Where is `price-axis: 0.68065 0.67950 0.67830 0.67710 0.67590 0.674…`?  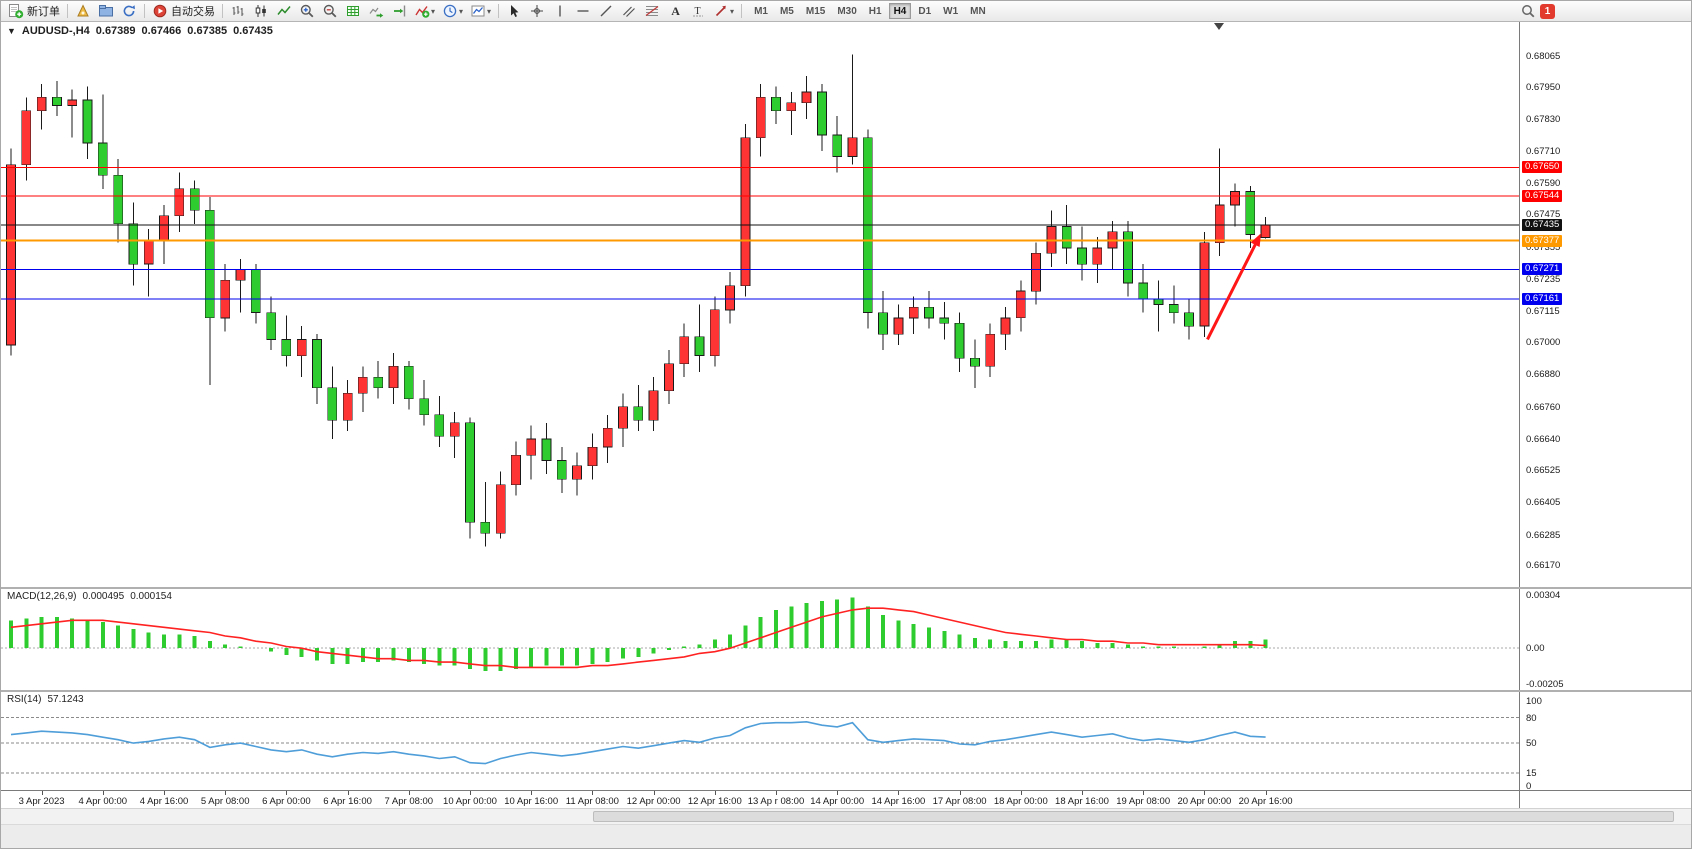 price-axis: 0.68065 0.67950 0.67830 0.67710 0.67590 0.674… is located at coordinates (1605, 304).